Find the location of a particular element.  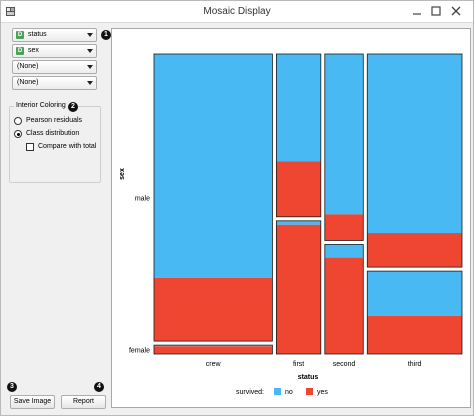

mosaic-cell-crew-male-yes is located at coordinates (213, 309).